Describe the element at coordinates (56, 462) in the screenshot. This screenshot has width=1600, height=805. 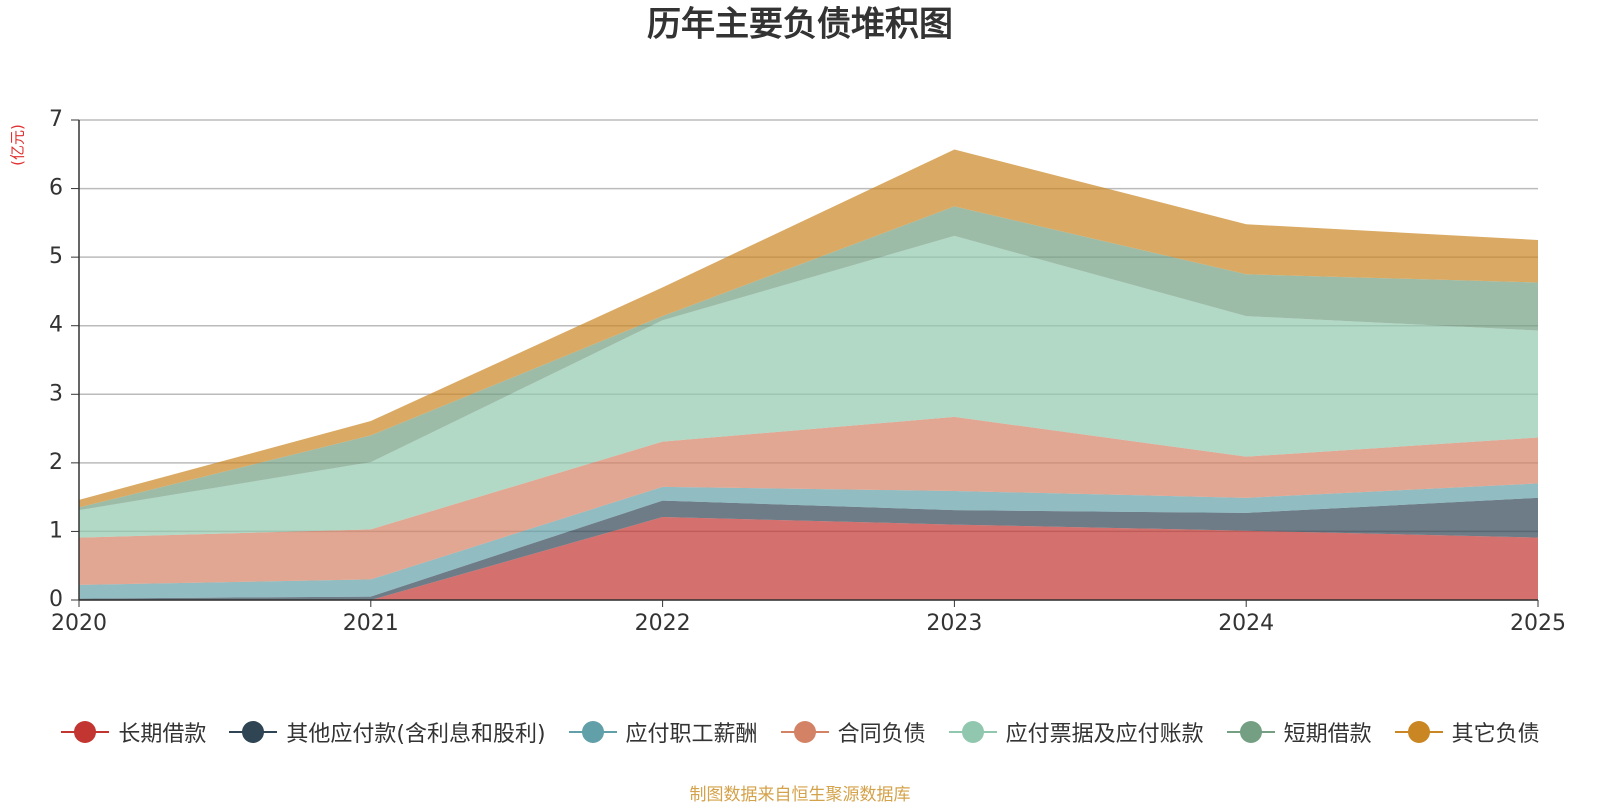
I see `y-tick-label: 2` at that location.